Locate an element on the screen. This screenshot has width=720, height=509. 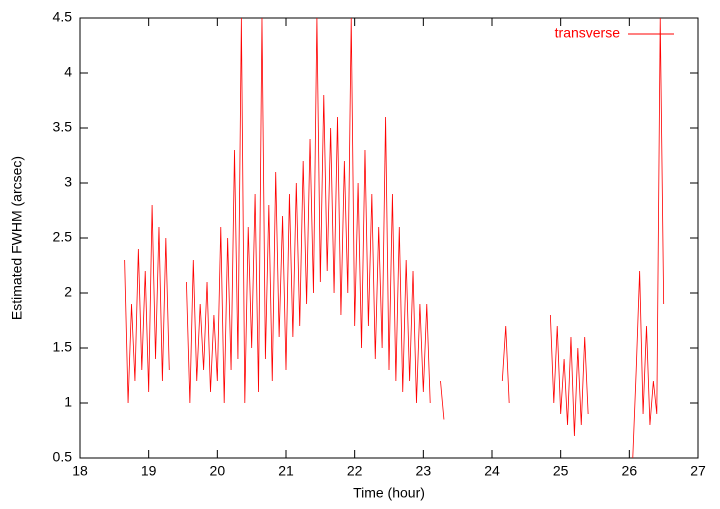
y-axis-label: Estimated FWHM (arcsec) is located at coordinates (17, 238).